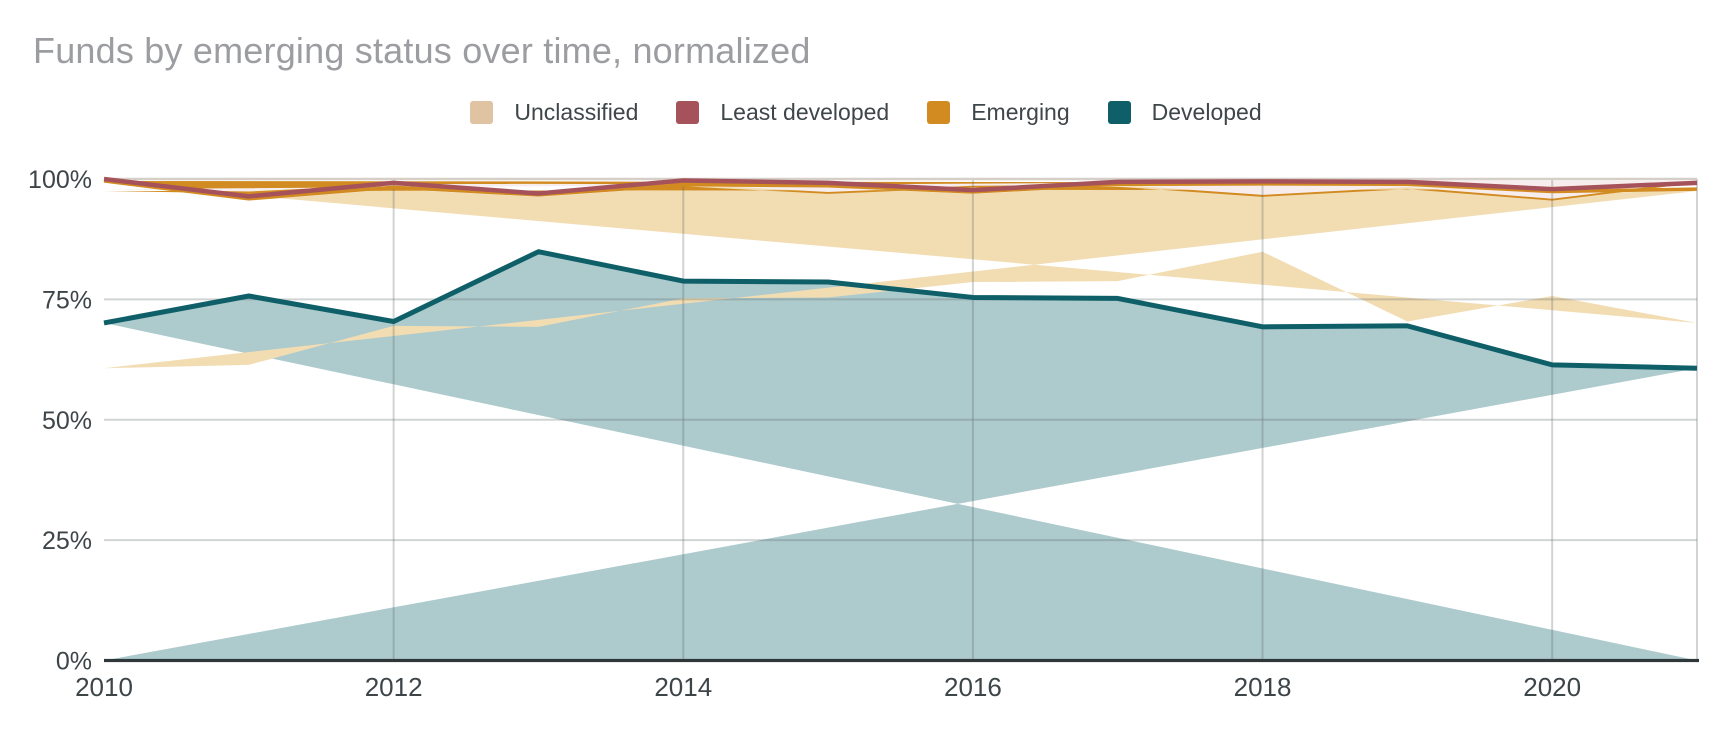  Describe the element at coordinates (1552, 687) in the screenshot. I see `x-tick-label-2020: 2020` at that location.